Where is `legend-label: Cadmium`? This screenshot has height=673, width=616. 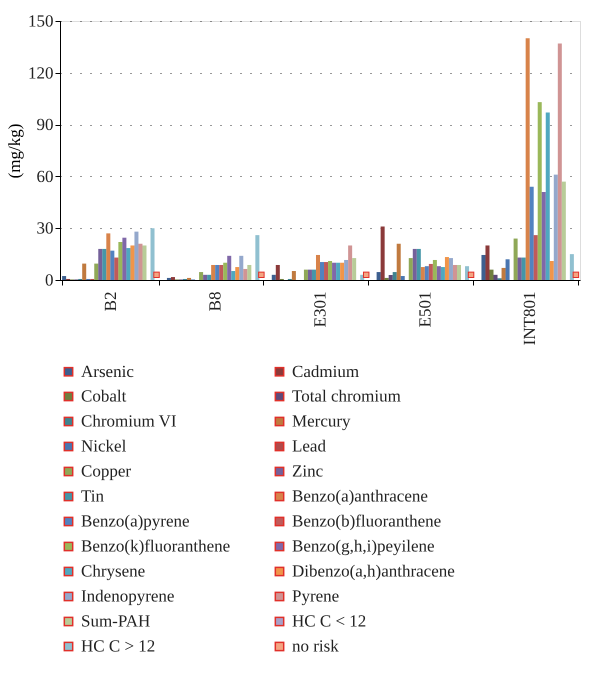
legend-label: Cadmium is located at coordinates (326, 371).